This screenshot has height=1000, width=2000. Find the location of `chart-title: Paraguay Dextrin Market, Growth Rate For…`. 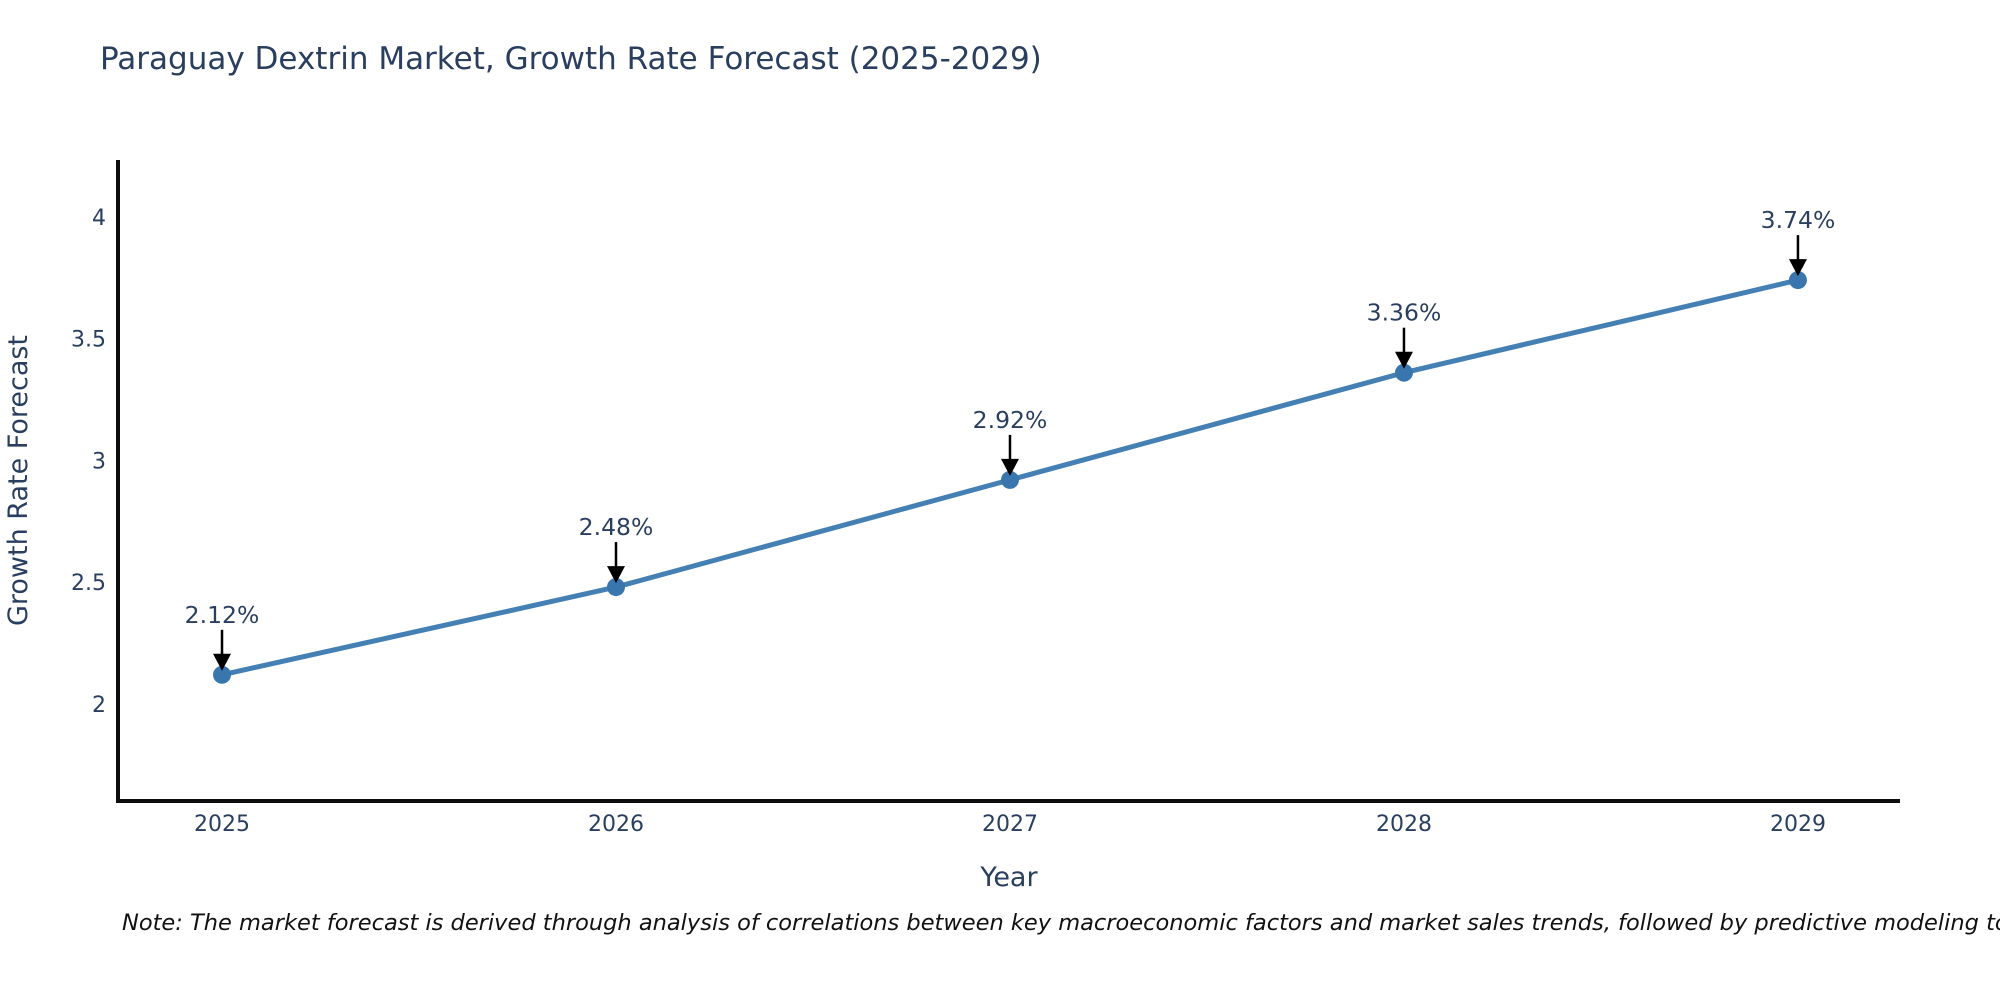

chart-title: Paraguay Dextrin Market, Growth Rate For… is located at coordinates (571, 59).